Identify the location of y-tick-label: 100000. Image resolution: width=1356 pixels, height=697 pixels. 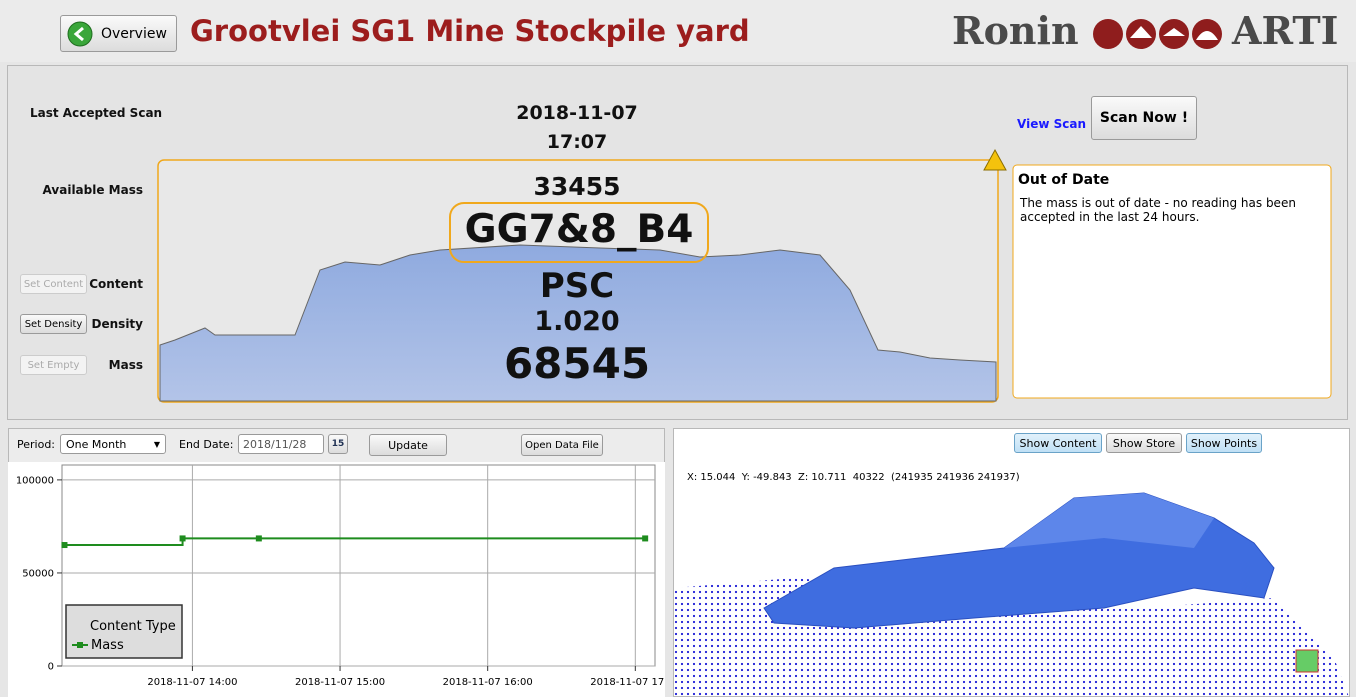
(35, 480).